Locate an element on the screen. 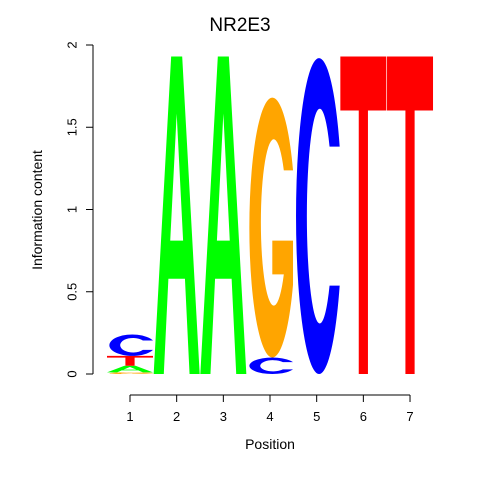 The width and height of the screenshot is (480, 480). y-axis: 0 0.5 1 1.5 2 is located at coordinates (79, 209).